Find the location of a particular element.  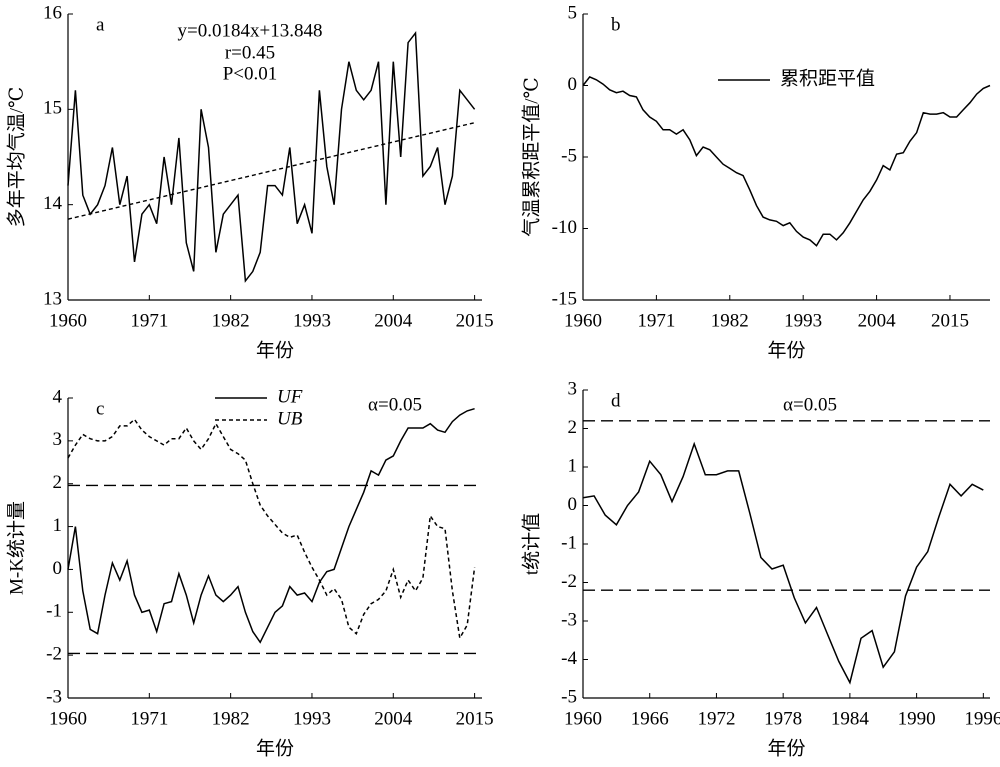

x-tick-label: 1972 is located at coordinates (716, 718).